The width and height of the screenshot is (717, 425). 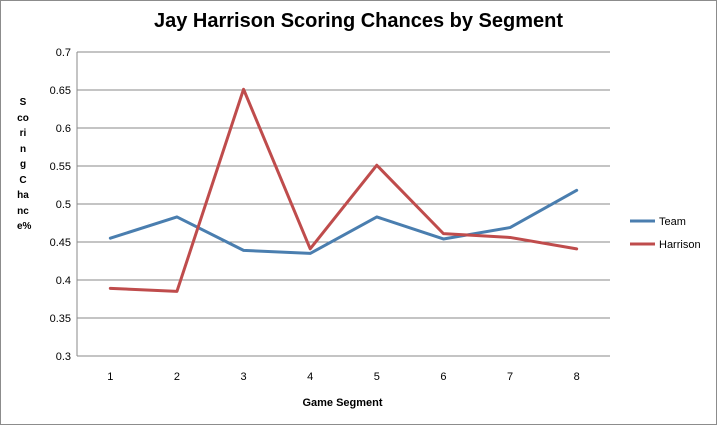 What do you see at coordinates (443, 377) in the screenshot?
I see `x-tick-label: 6` at bounding box center [443, 377].